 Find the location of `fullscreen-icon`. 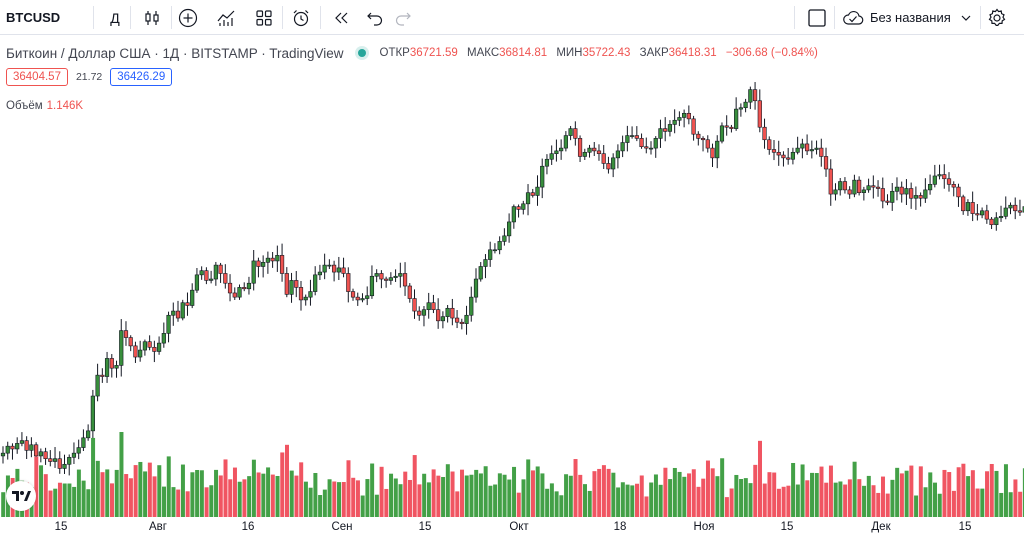

fullscreen-icon is located at coordinates (817, 17).